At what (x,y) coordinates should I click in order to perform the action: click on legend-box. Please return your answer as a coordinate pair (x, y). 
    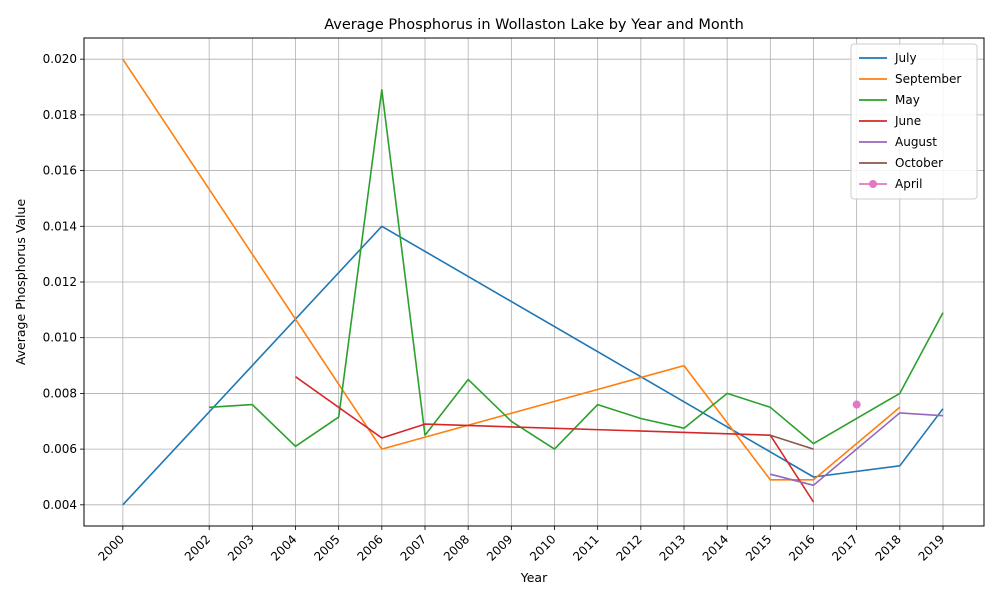
    Looking at the image, I should click on (914, 121).